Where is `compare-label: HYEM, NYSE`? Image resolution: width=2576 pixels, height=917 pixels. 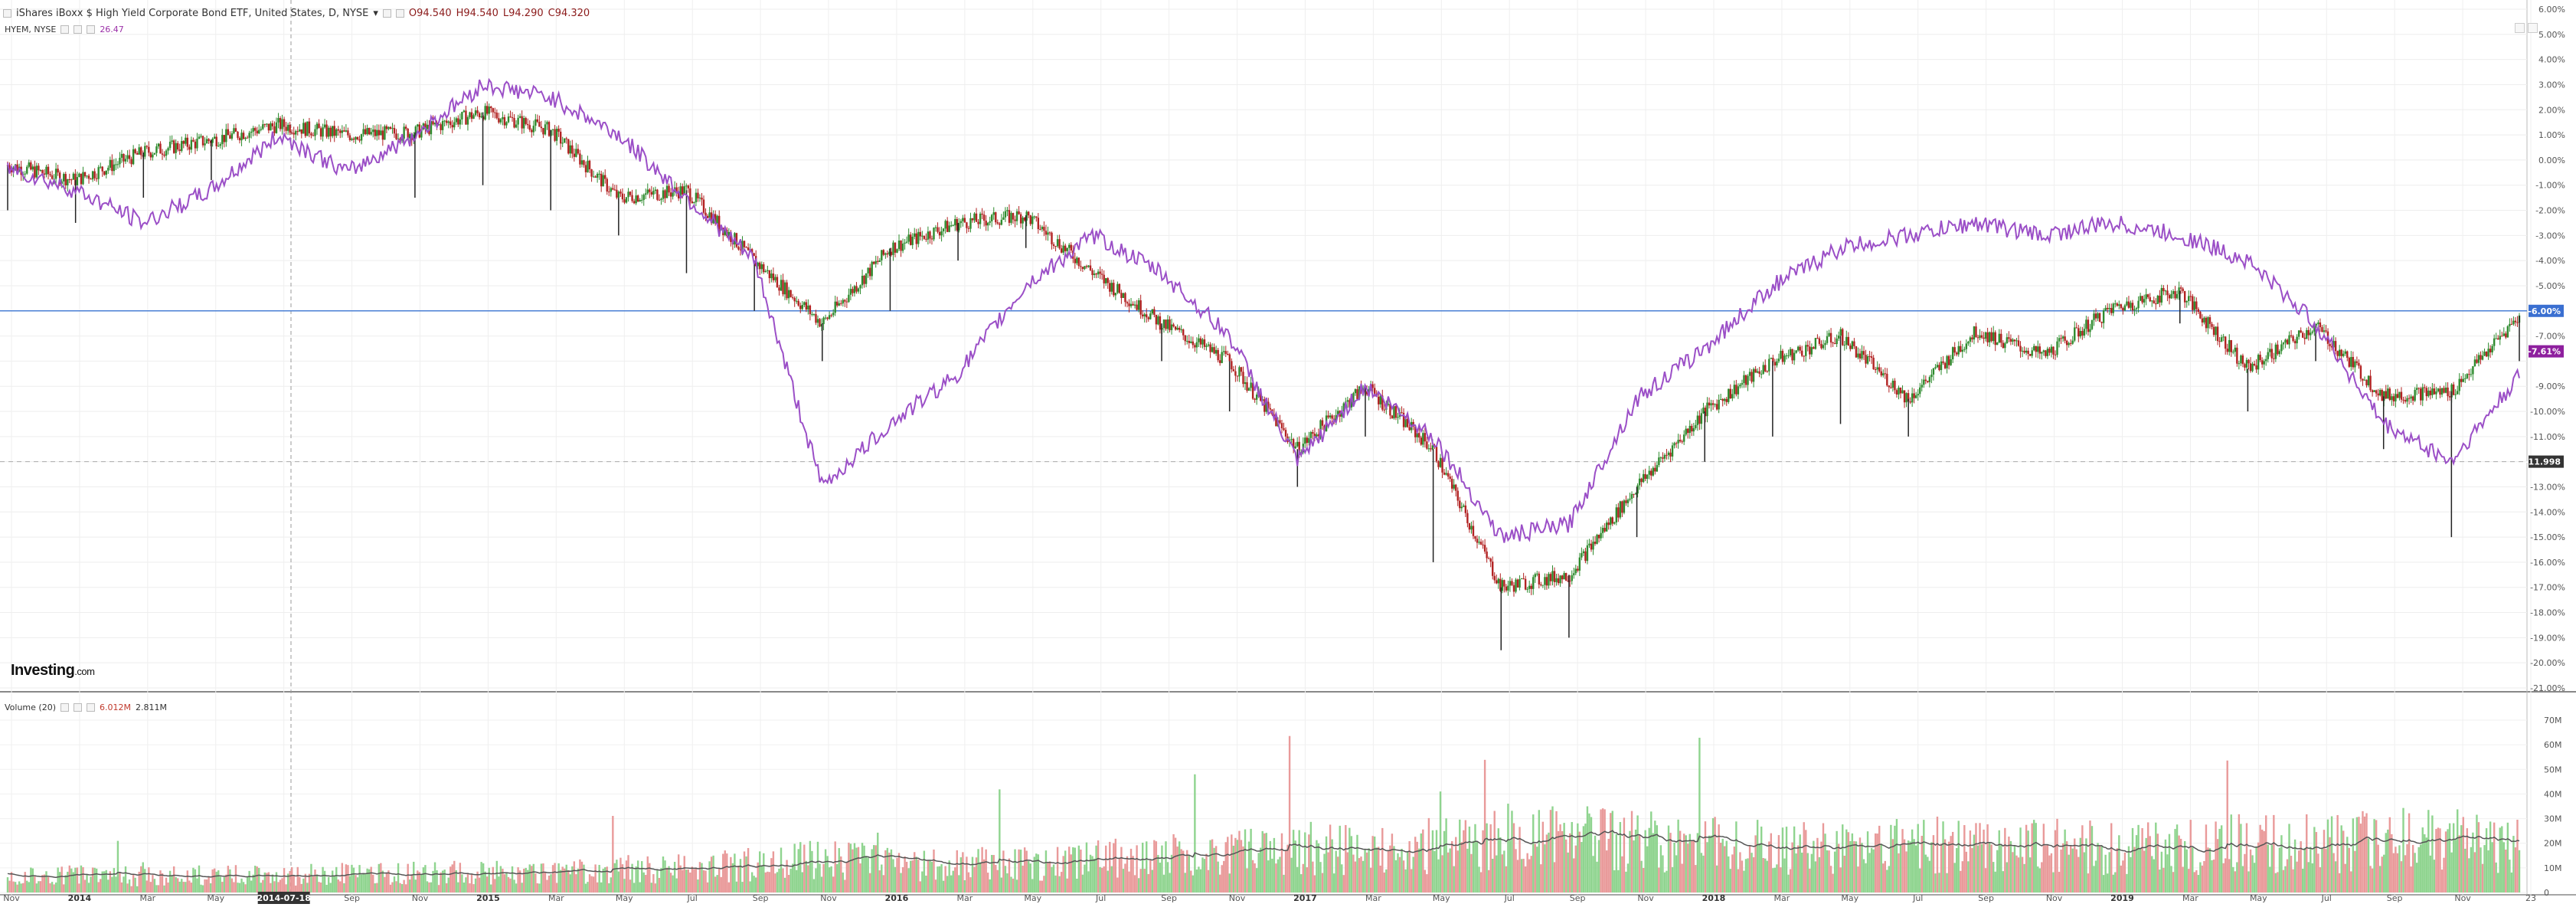
compare-label: HYEM, NYSE is located at coordinates (31, 29).